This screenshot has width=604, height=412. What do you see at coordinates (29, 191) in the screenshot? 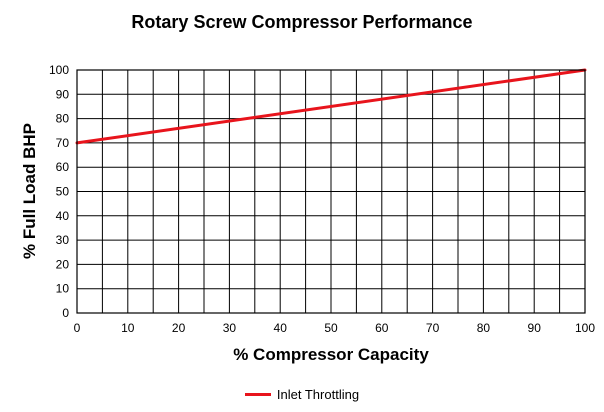
I see `y-axis-label: % Full Load BHP` at bounding box center [29, 191].